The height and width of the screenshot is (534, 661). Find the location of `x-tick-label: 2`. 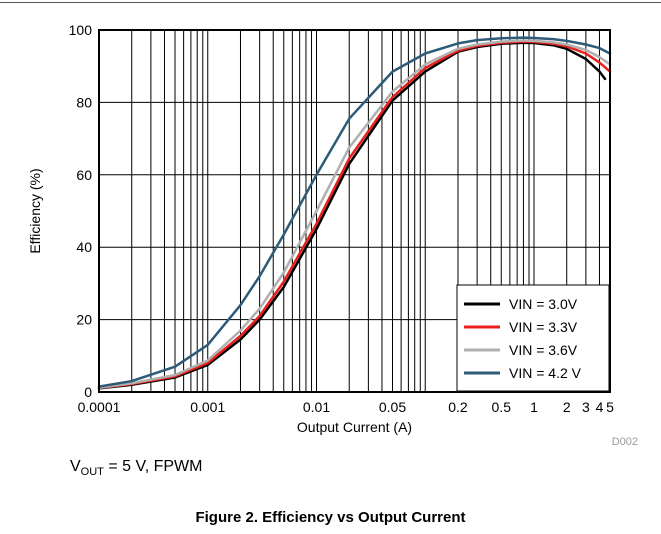

x-tick-label: 2 is located at coordinates (567, 407).